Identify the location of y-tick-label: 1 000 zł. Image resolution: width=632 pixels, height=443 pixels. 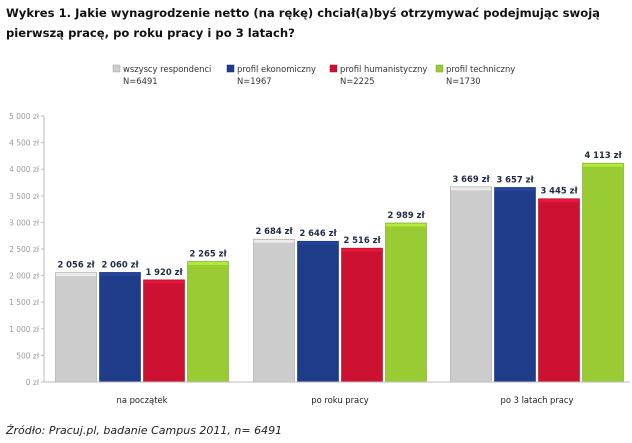
(24, 329).